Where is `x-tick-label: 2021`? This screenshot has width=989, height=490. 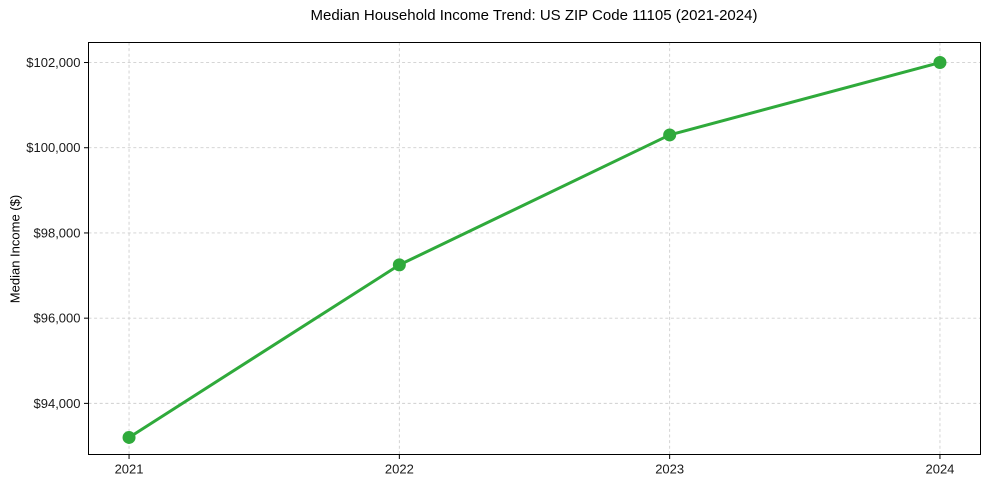 x-tick-label: 2021 is located at coordinates (129, 469).